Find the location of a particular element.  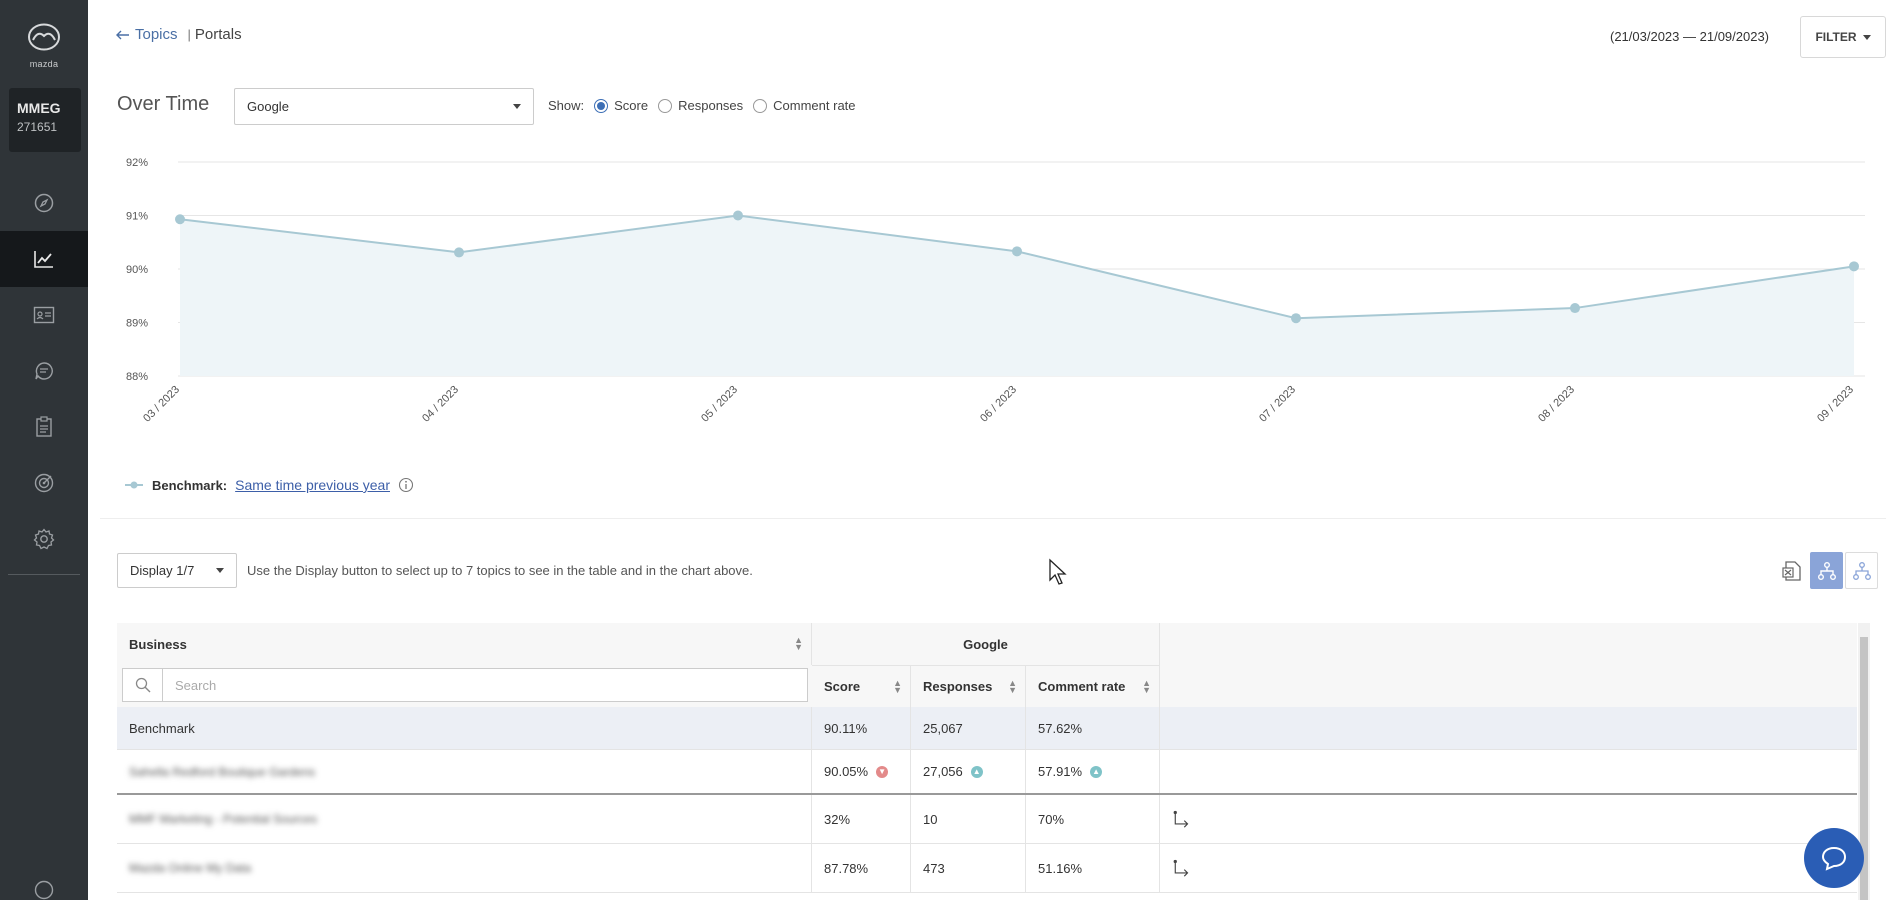

breadcrumb: Topics | Portals is located at coordinates (179, 34).